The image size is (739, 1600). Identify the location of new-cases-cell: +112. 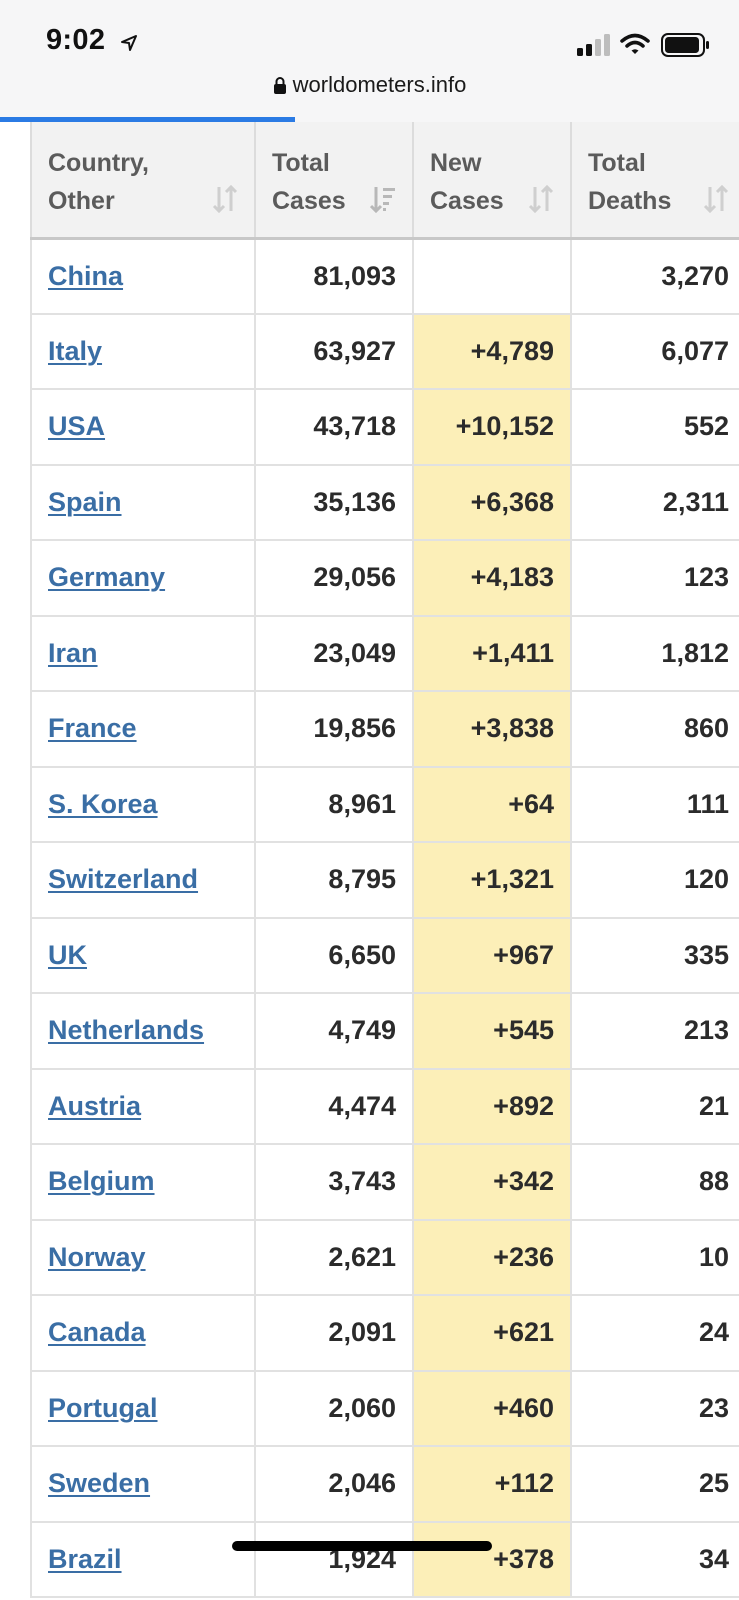
(492, 1484).